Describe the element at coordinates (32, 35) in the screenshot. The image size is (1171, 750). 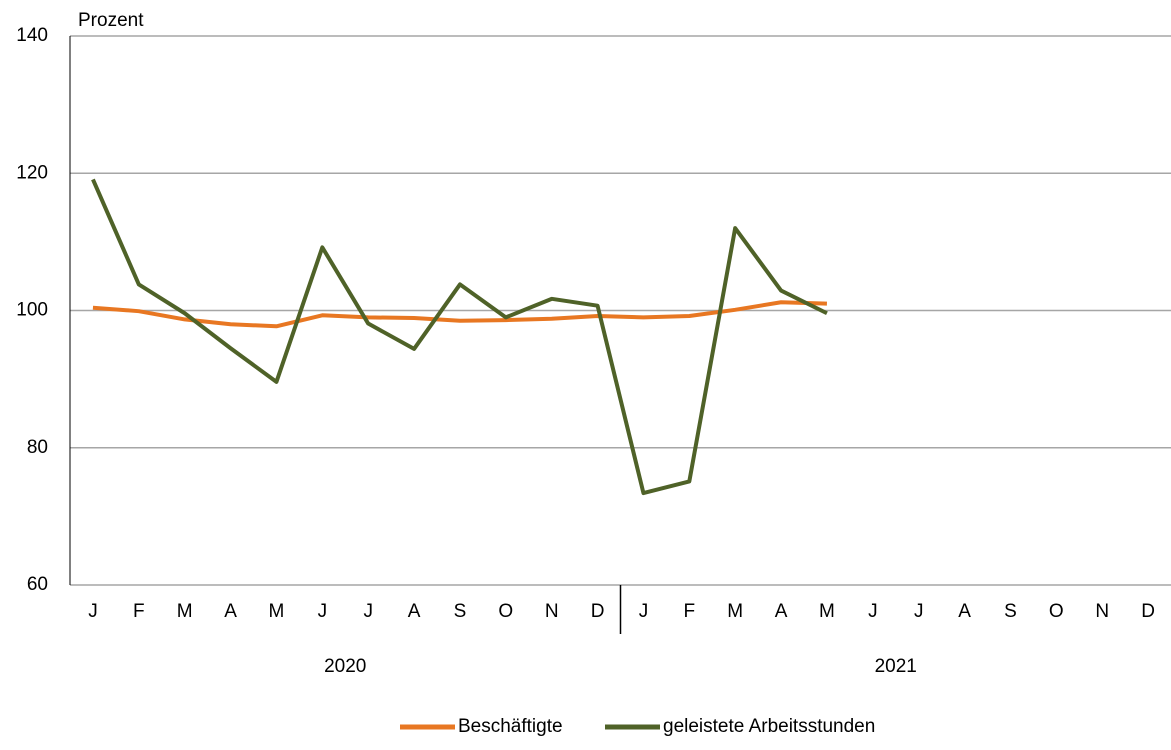
I see `y-tick-label: 140` at that location.